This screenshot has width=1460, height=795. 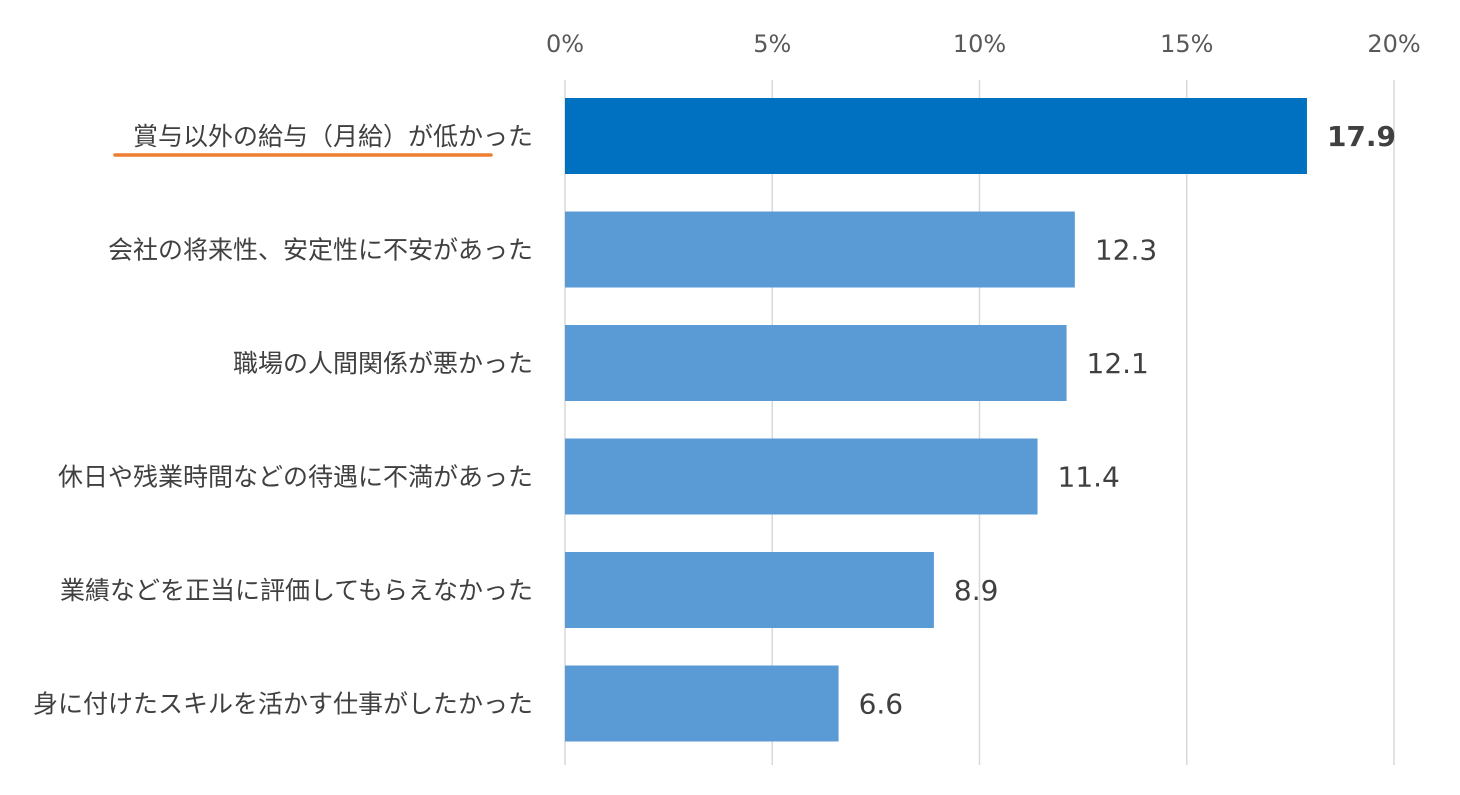 I want to click on category-label: 会社の将来性、安定性に不安があった, so click(x=320, y=250).